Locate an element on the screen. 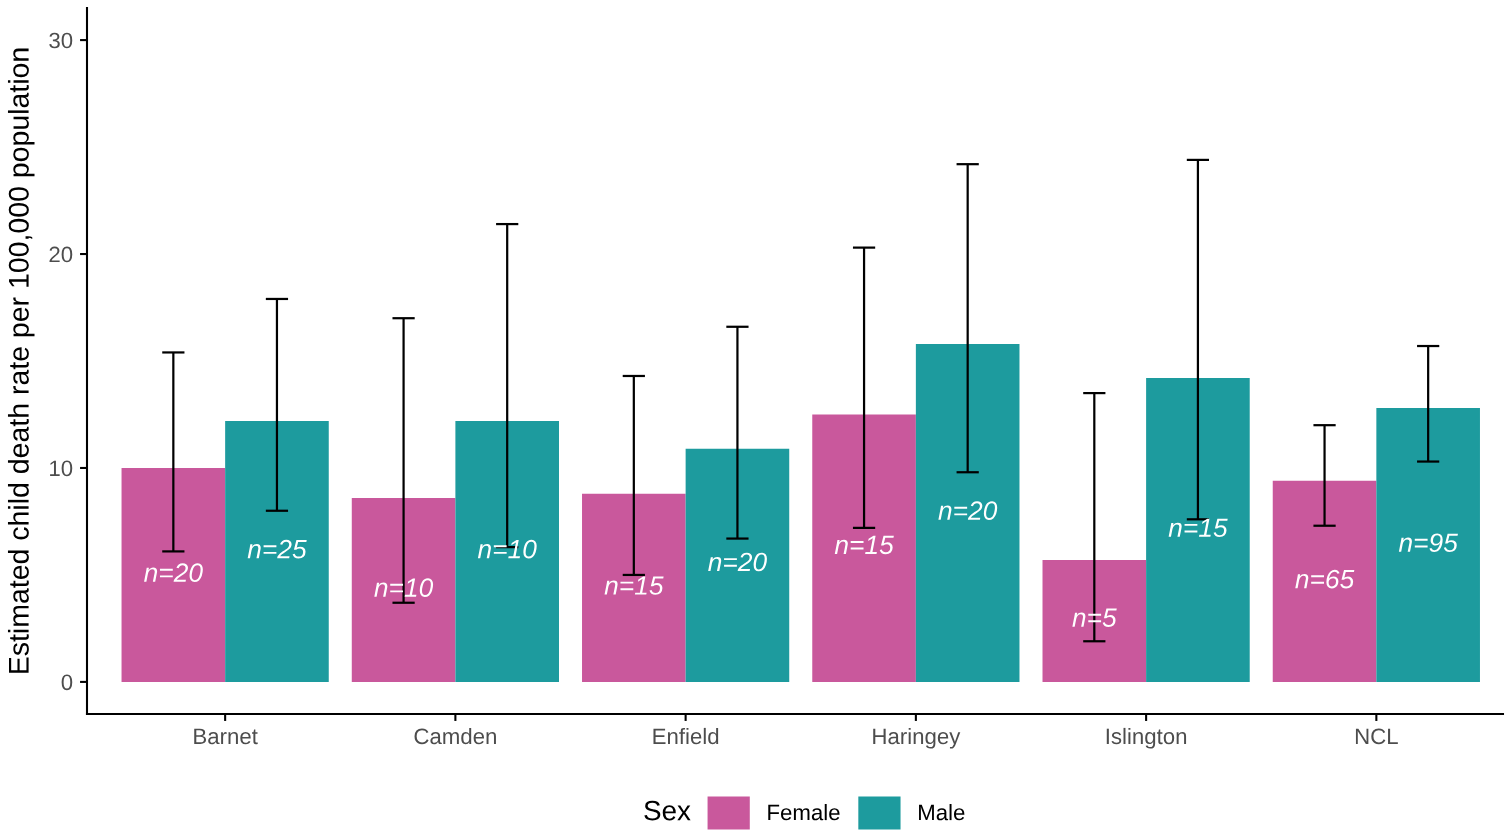 This screenshot has width=1506, height=836. y-tick-label: 30 is located at coordinates (61, 40).